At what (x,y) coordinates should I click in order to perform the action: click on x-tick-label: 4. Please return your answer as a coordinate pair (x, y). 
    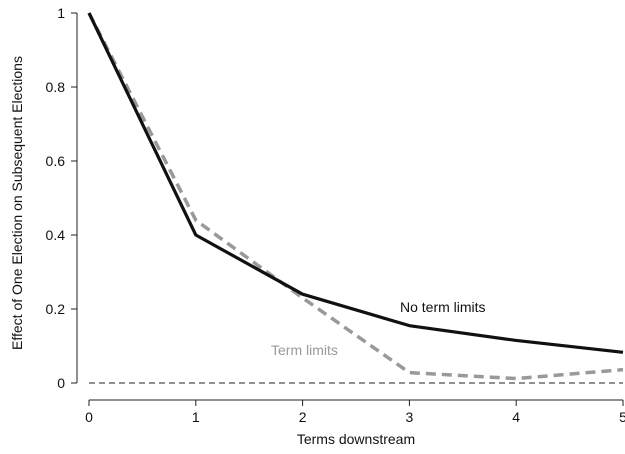
    Looking at the image, I should click on (516, 417).